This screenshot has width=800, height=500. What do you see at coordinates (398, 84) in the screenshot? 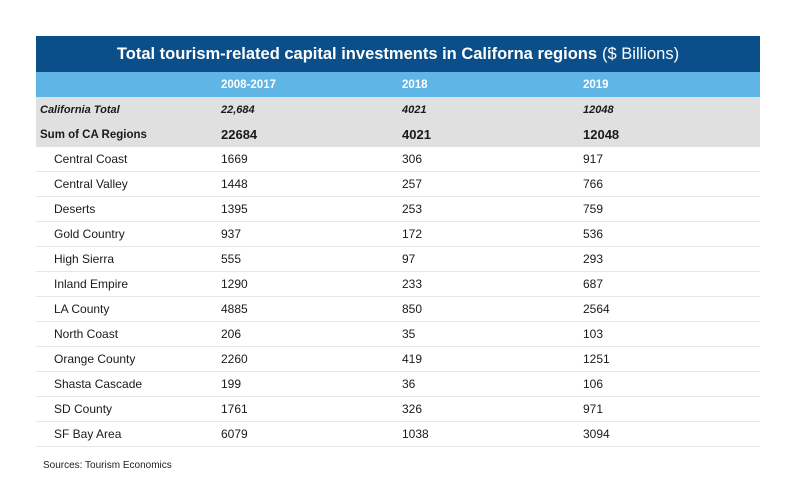
I see `column-header-row: 2008-2017 2018 2019` at bounding box center [398, 84].